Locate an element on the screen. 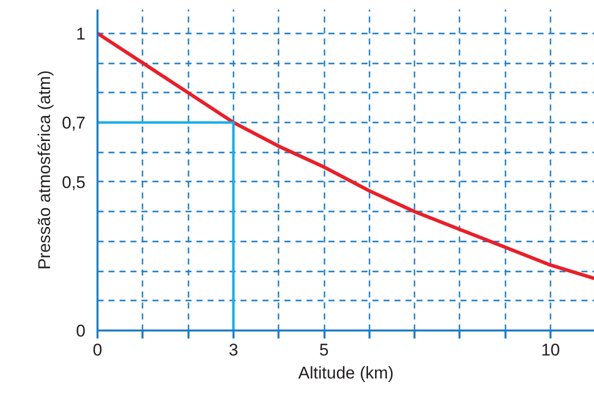 The height and width of the screenshot is (406, 594). y-axis-title: Pressão atmosférica (atm) is located at coordinates (44, 170).